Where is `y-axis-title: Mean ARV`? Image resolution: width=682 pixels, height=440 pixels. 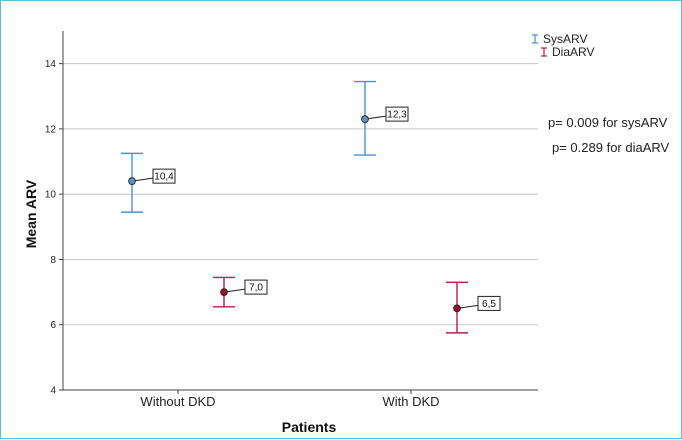 y-axis-title: Mean ARV is located at coordinates (31, 213).